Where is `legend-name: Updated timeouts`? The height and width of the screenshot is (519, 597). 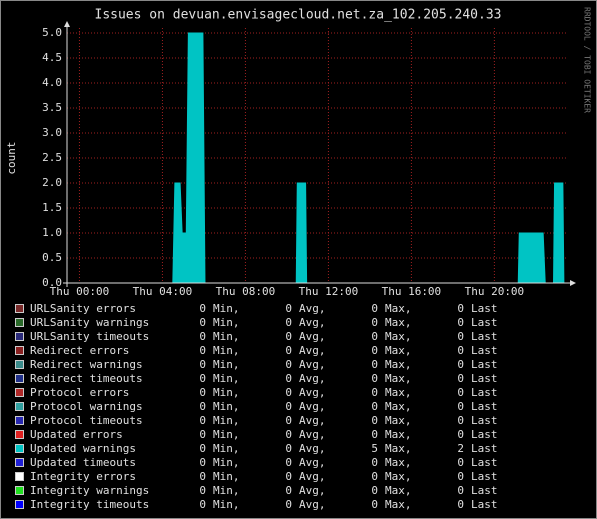 legend-name: Updated timeouts is located at coordinates (83, 462).